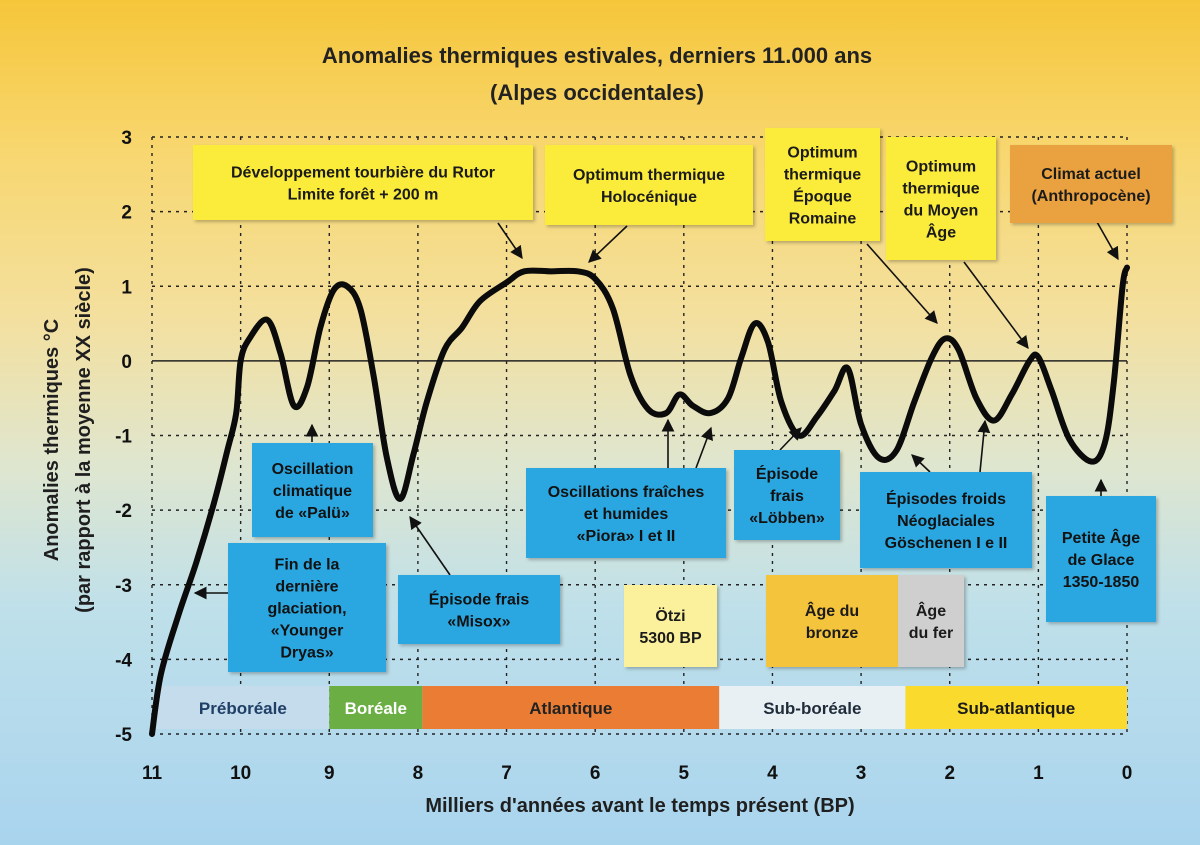  I want to click on y-tick-label: -2, so click(123, 511).